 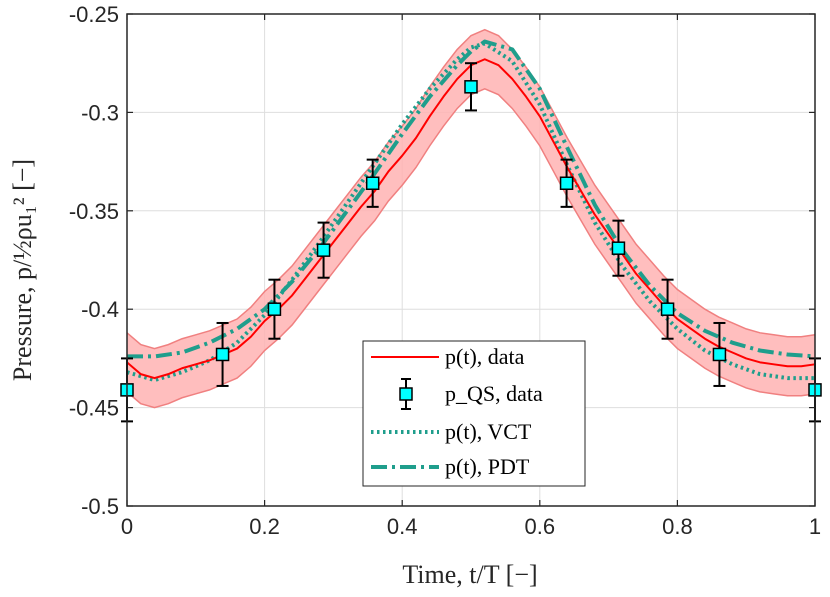 I want to click on y-tick-label: -0.25, so click(x=94, y=14).